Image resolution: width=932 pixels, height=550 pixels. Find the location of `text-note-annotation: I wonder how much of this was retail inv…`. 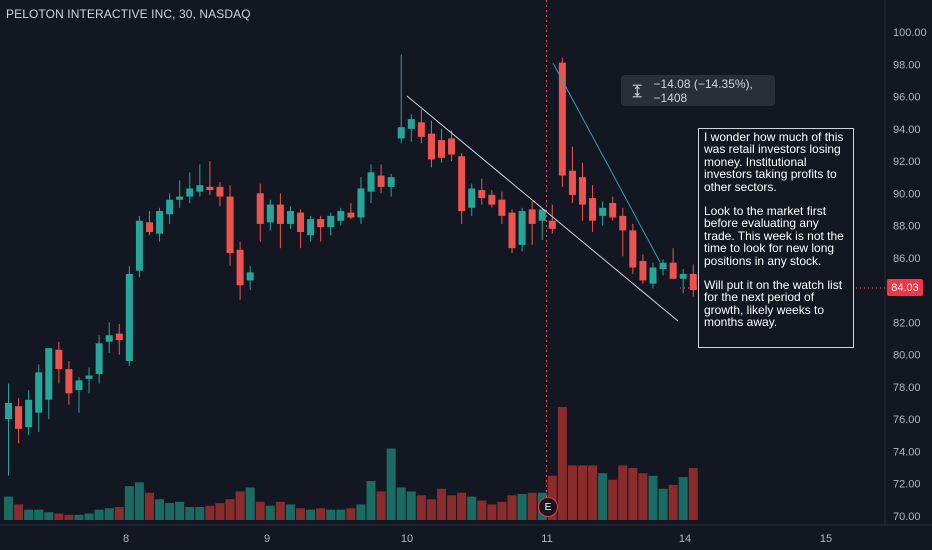

text-note-annotation: I wonder how much of this was retail inv… is located at coordinates (776, 238).